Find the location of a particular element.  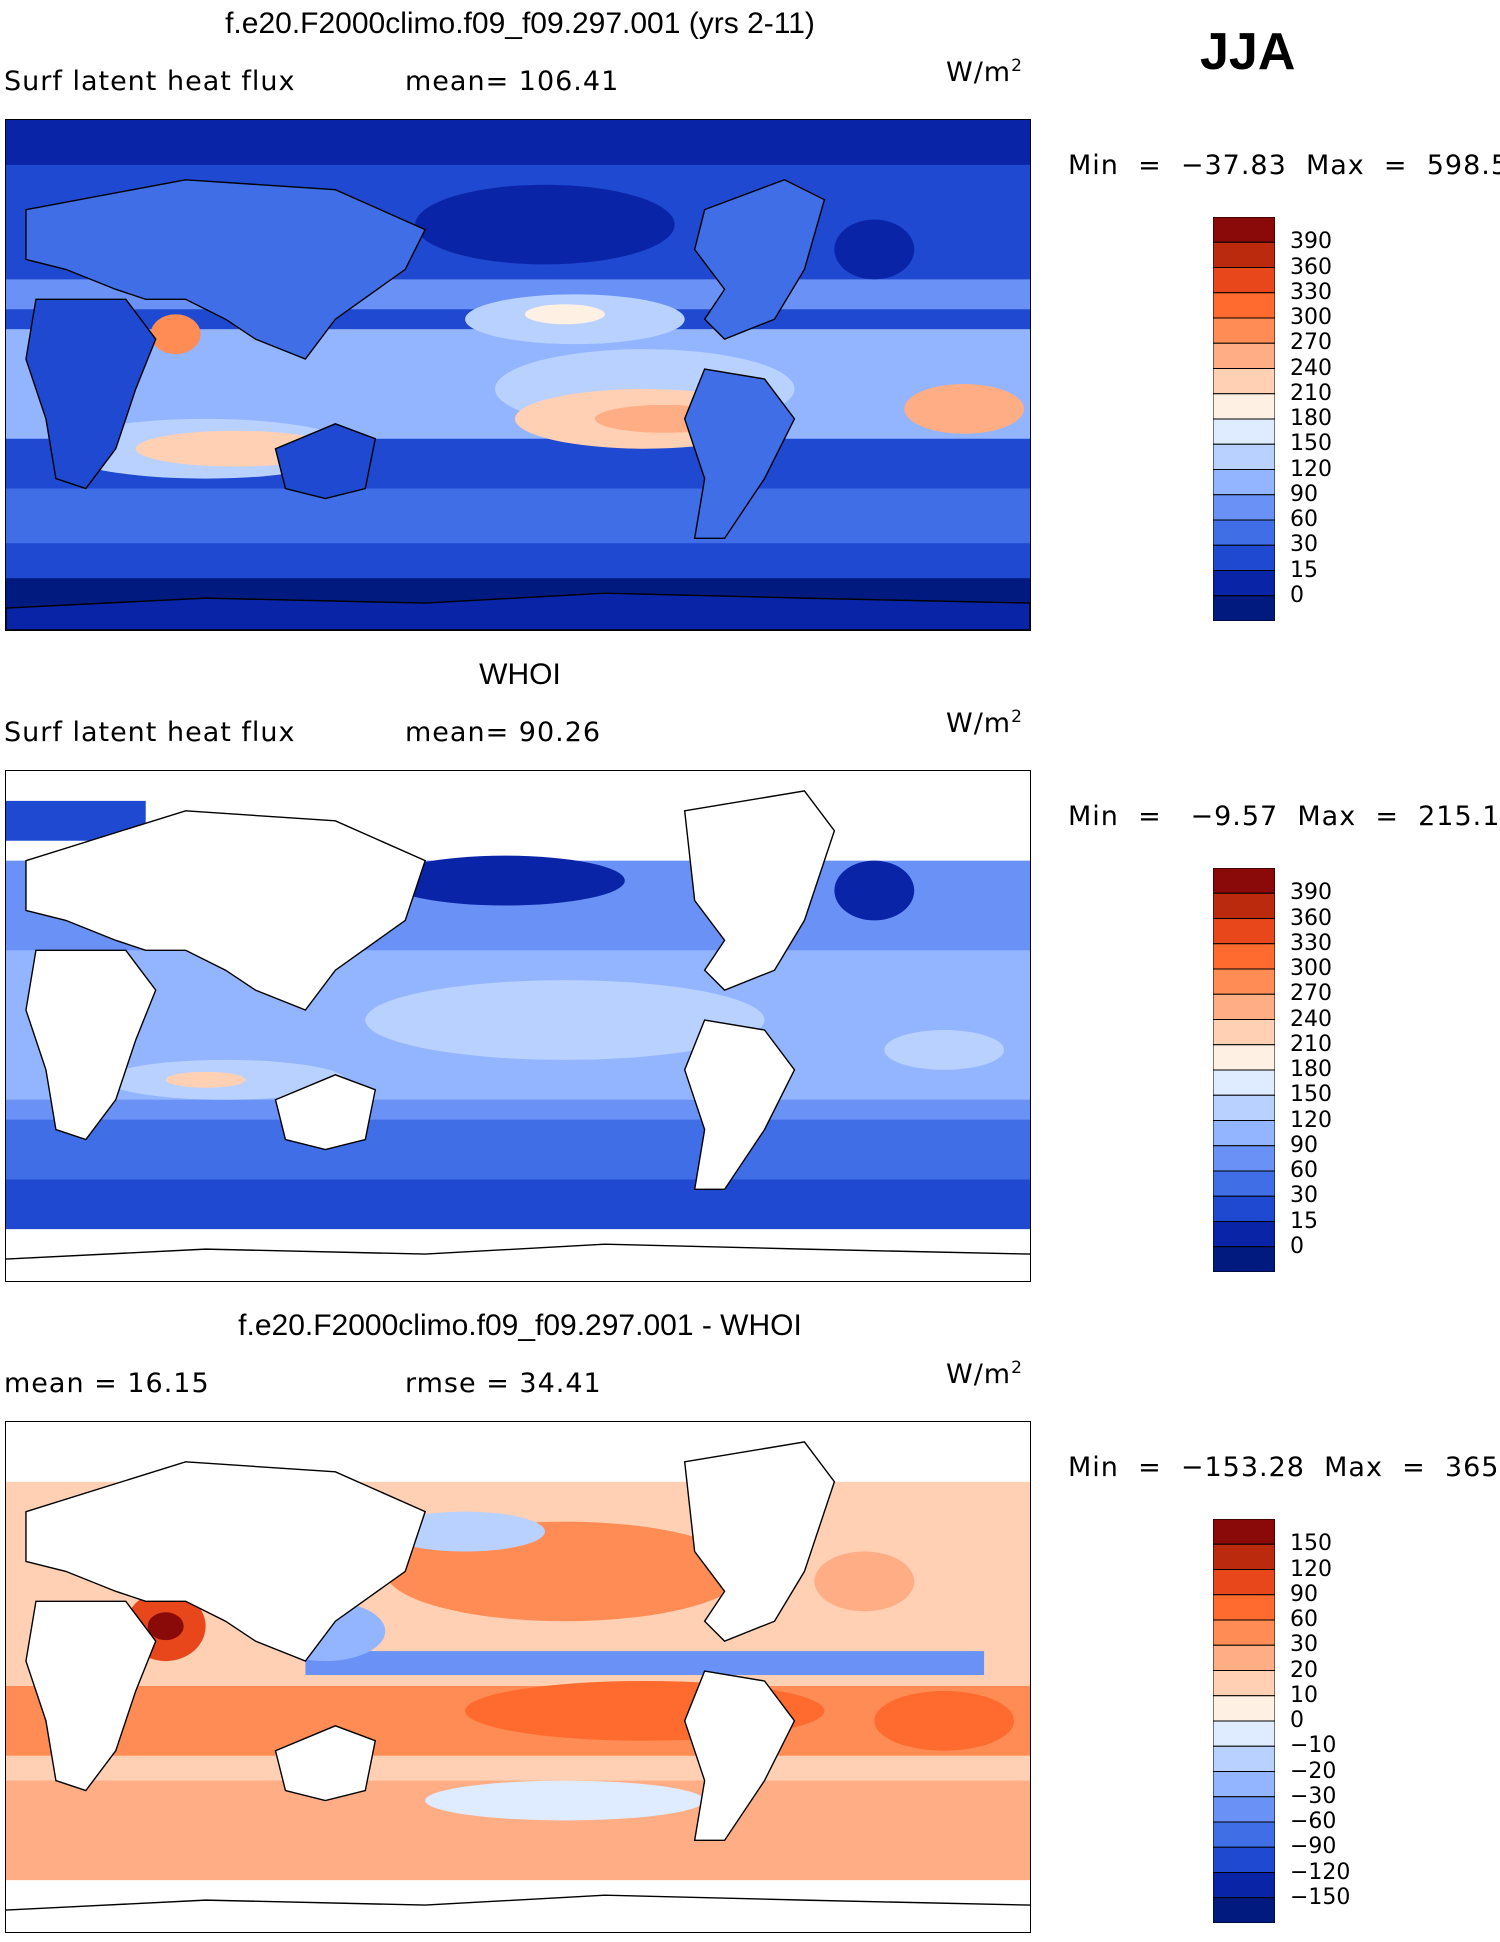

colorbar-tick-label: −90 is located at coordinates (1313, 1847).